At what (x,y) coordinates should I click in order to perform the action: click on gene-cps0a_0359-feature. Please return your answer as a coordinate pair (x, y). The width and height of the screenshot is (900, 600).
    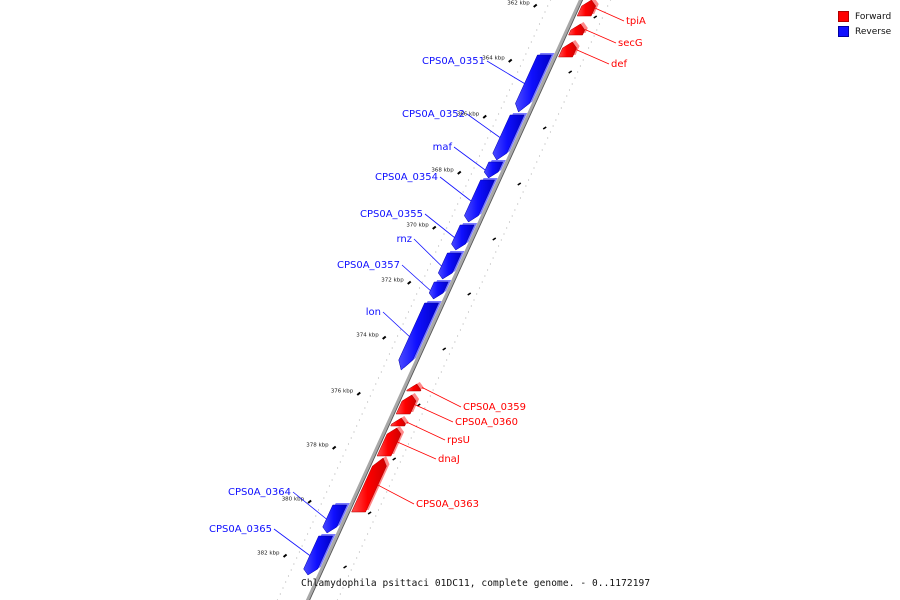
    Looking at the image, I should click on (415, 387).